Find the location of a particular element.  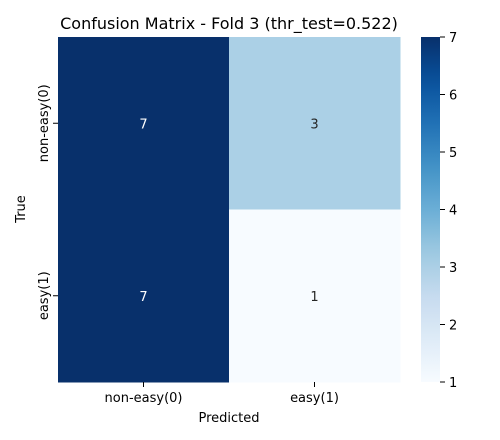

x-axis-ticks: non-easy(0) easy(1) is located at coordinates (222, 394).